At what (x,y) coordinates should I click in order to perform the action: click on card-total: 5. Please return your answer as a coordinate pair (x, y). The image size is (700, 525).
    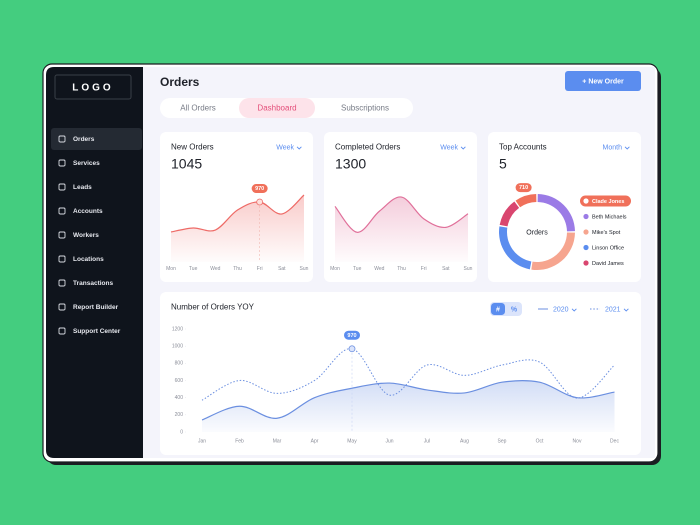
    Looking at the image, I should click on (503, 164).